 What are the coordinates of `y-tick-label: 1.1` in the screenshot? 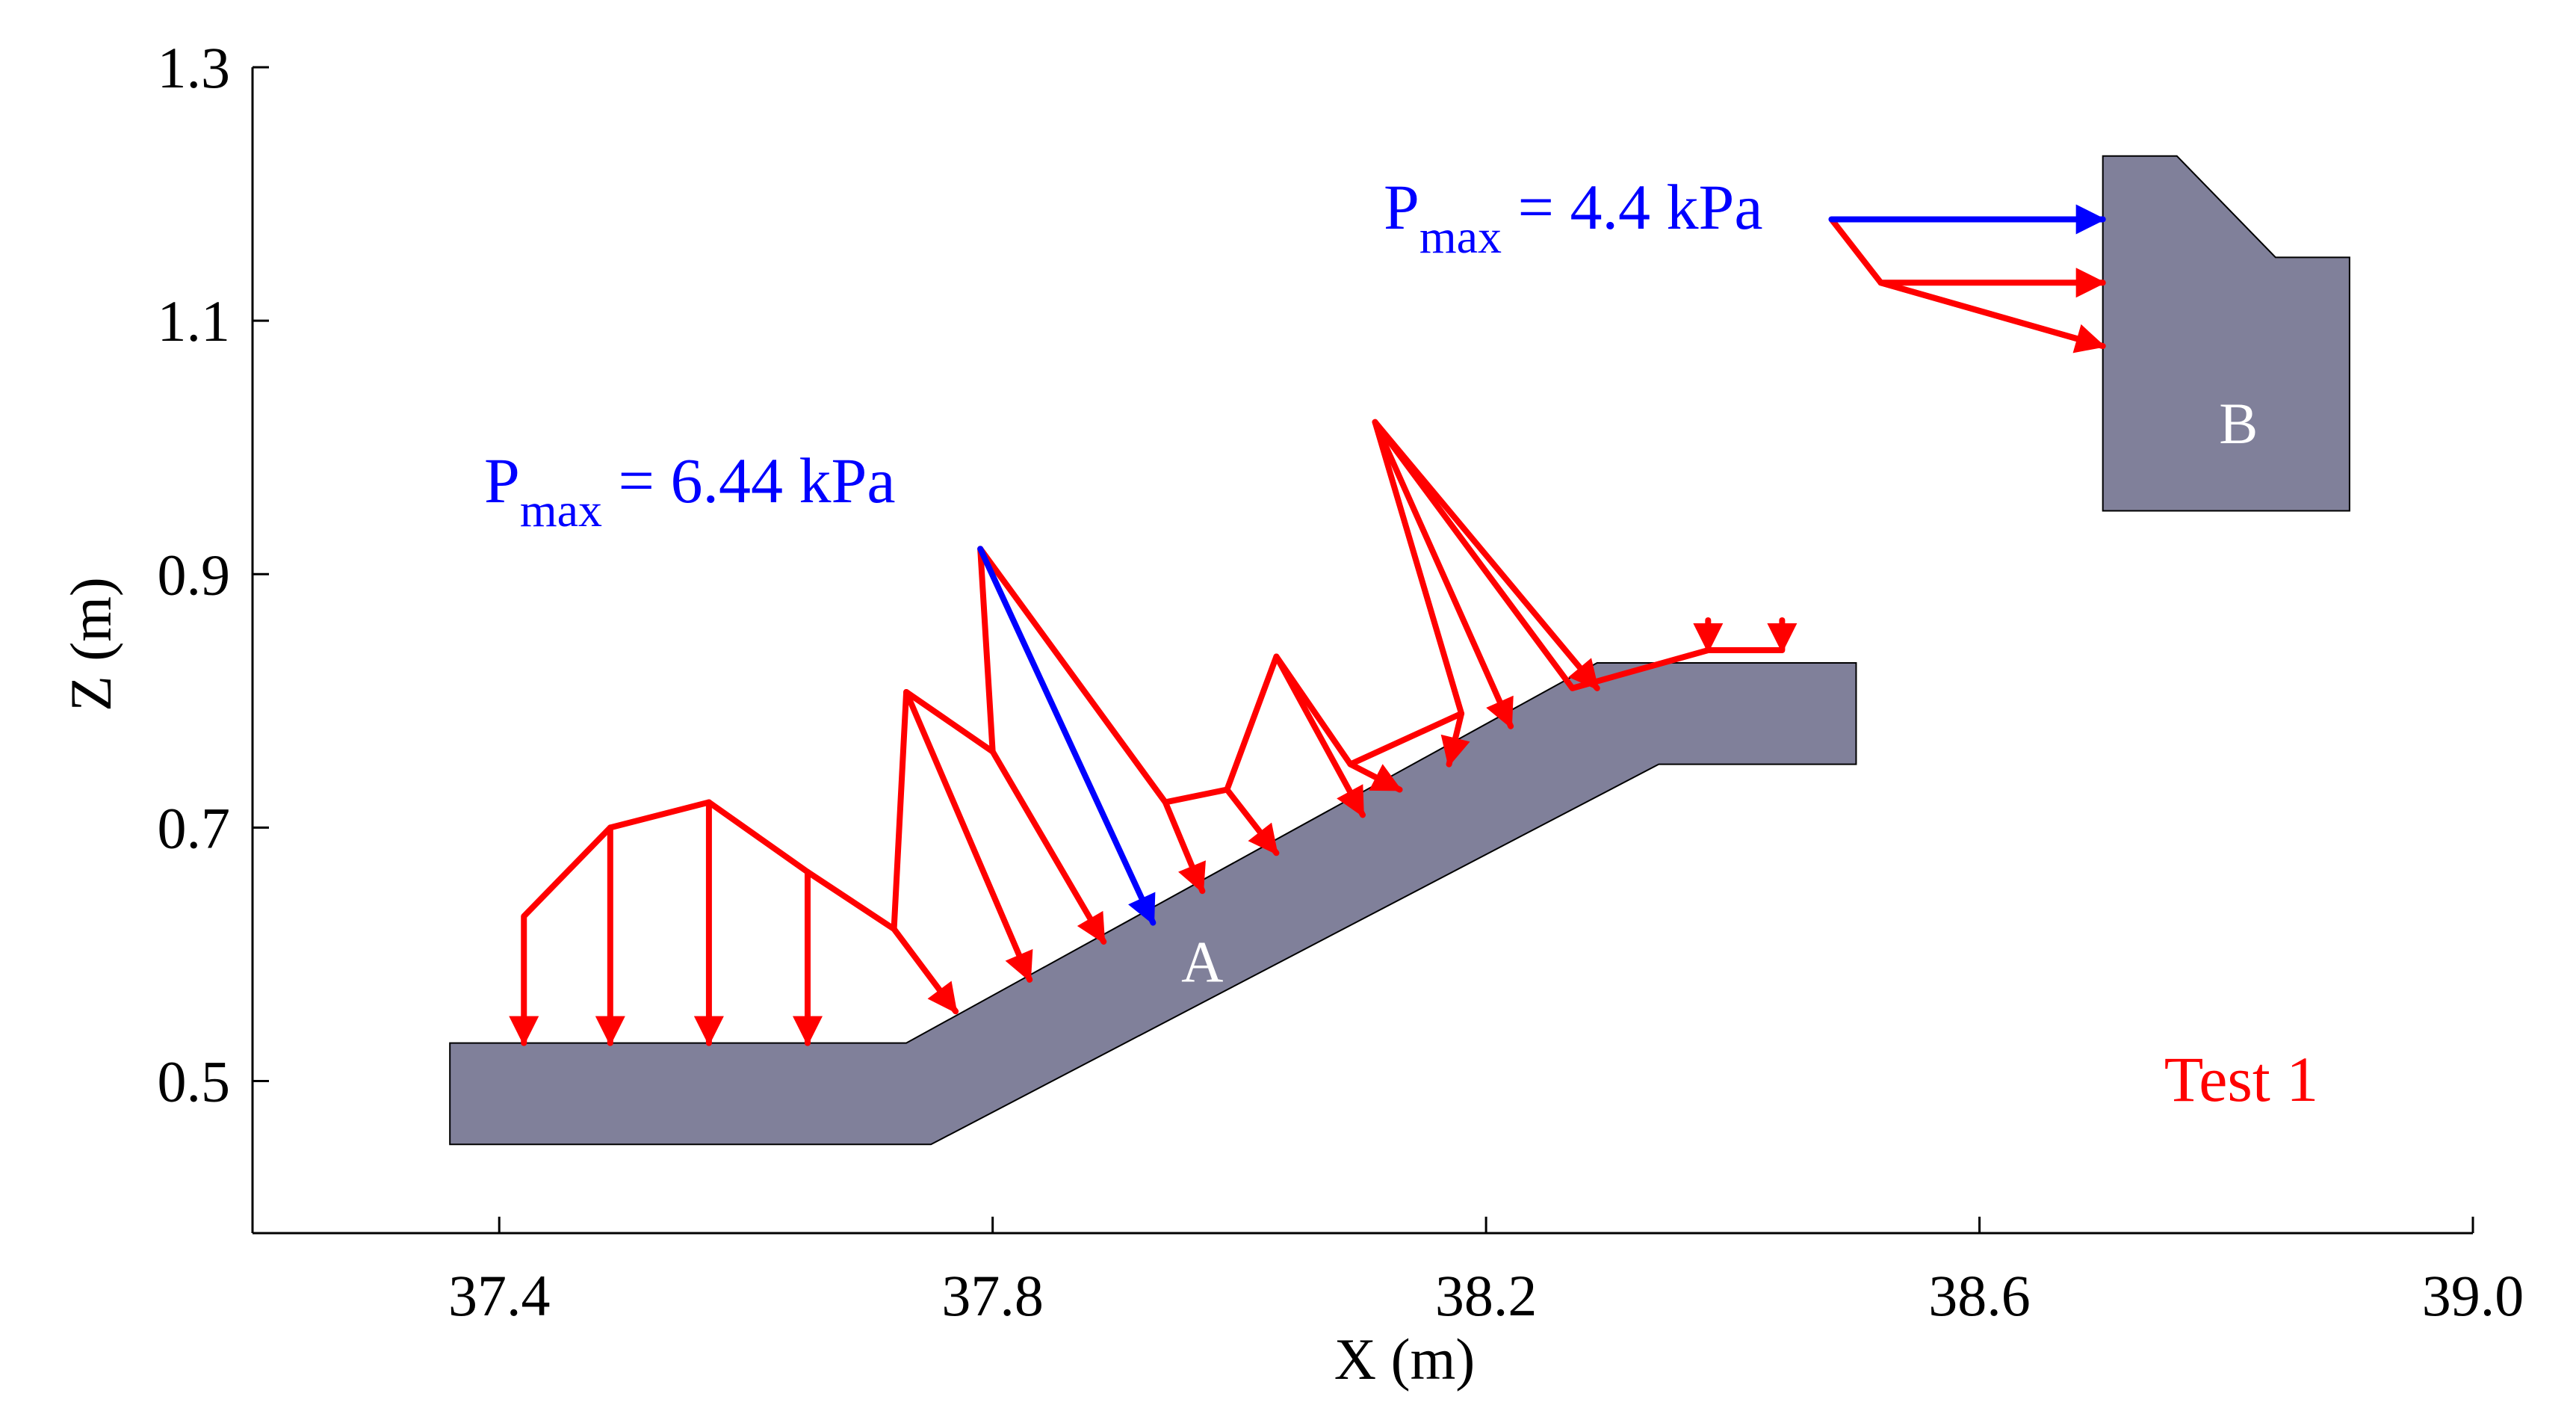 It's located at (194, 320).